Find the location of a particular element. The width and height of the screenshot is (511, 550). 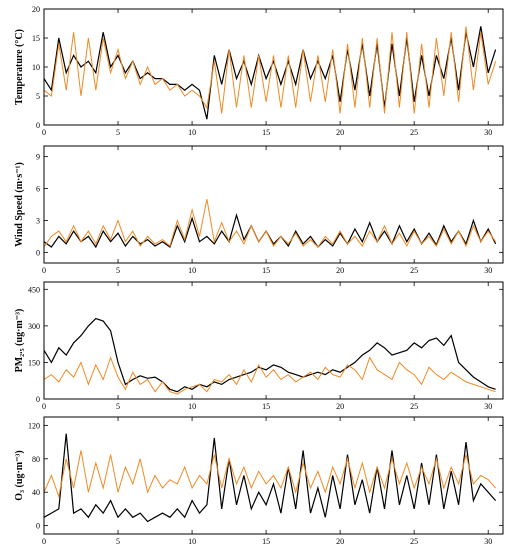

y-tick-label: 5 is located at coordinates (38, 96).